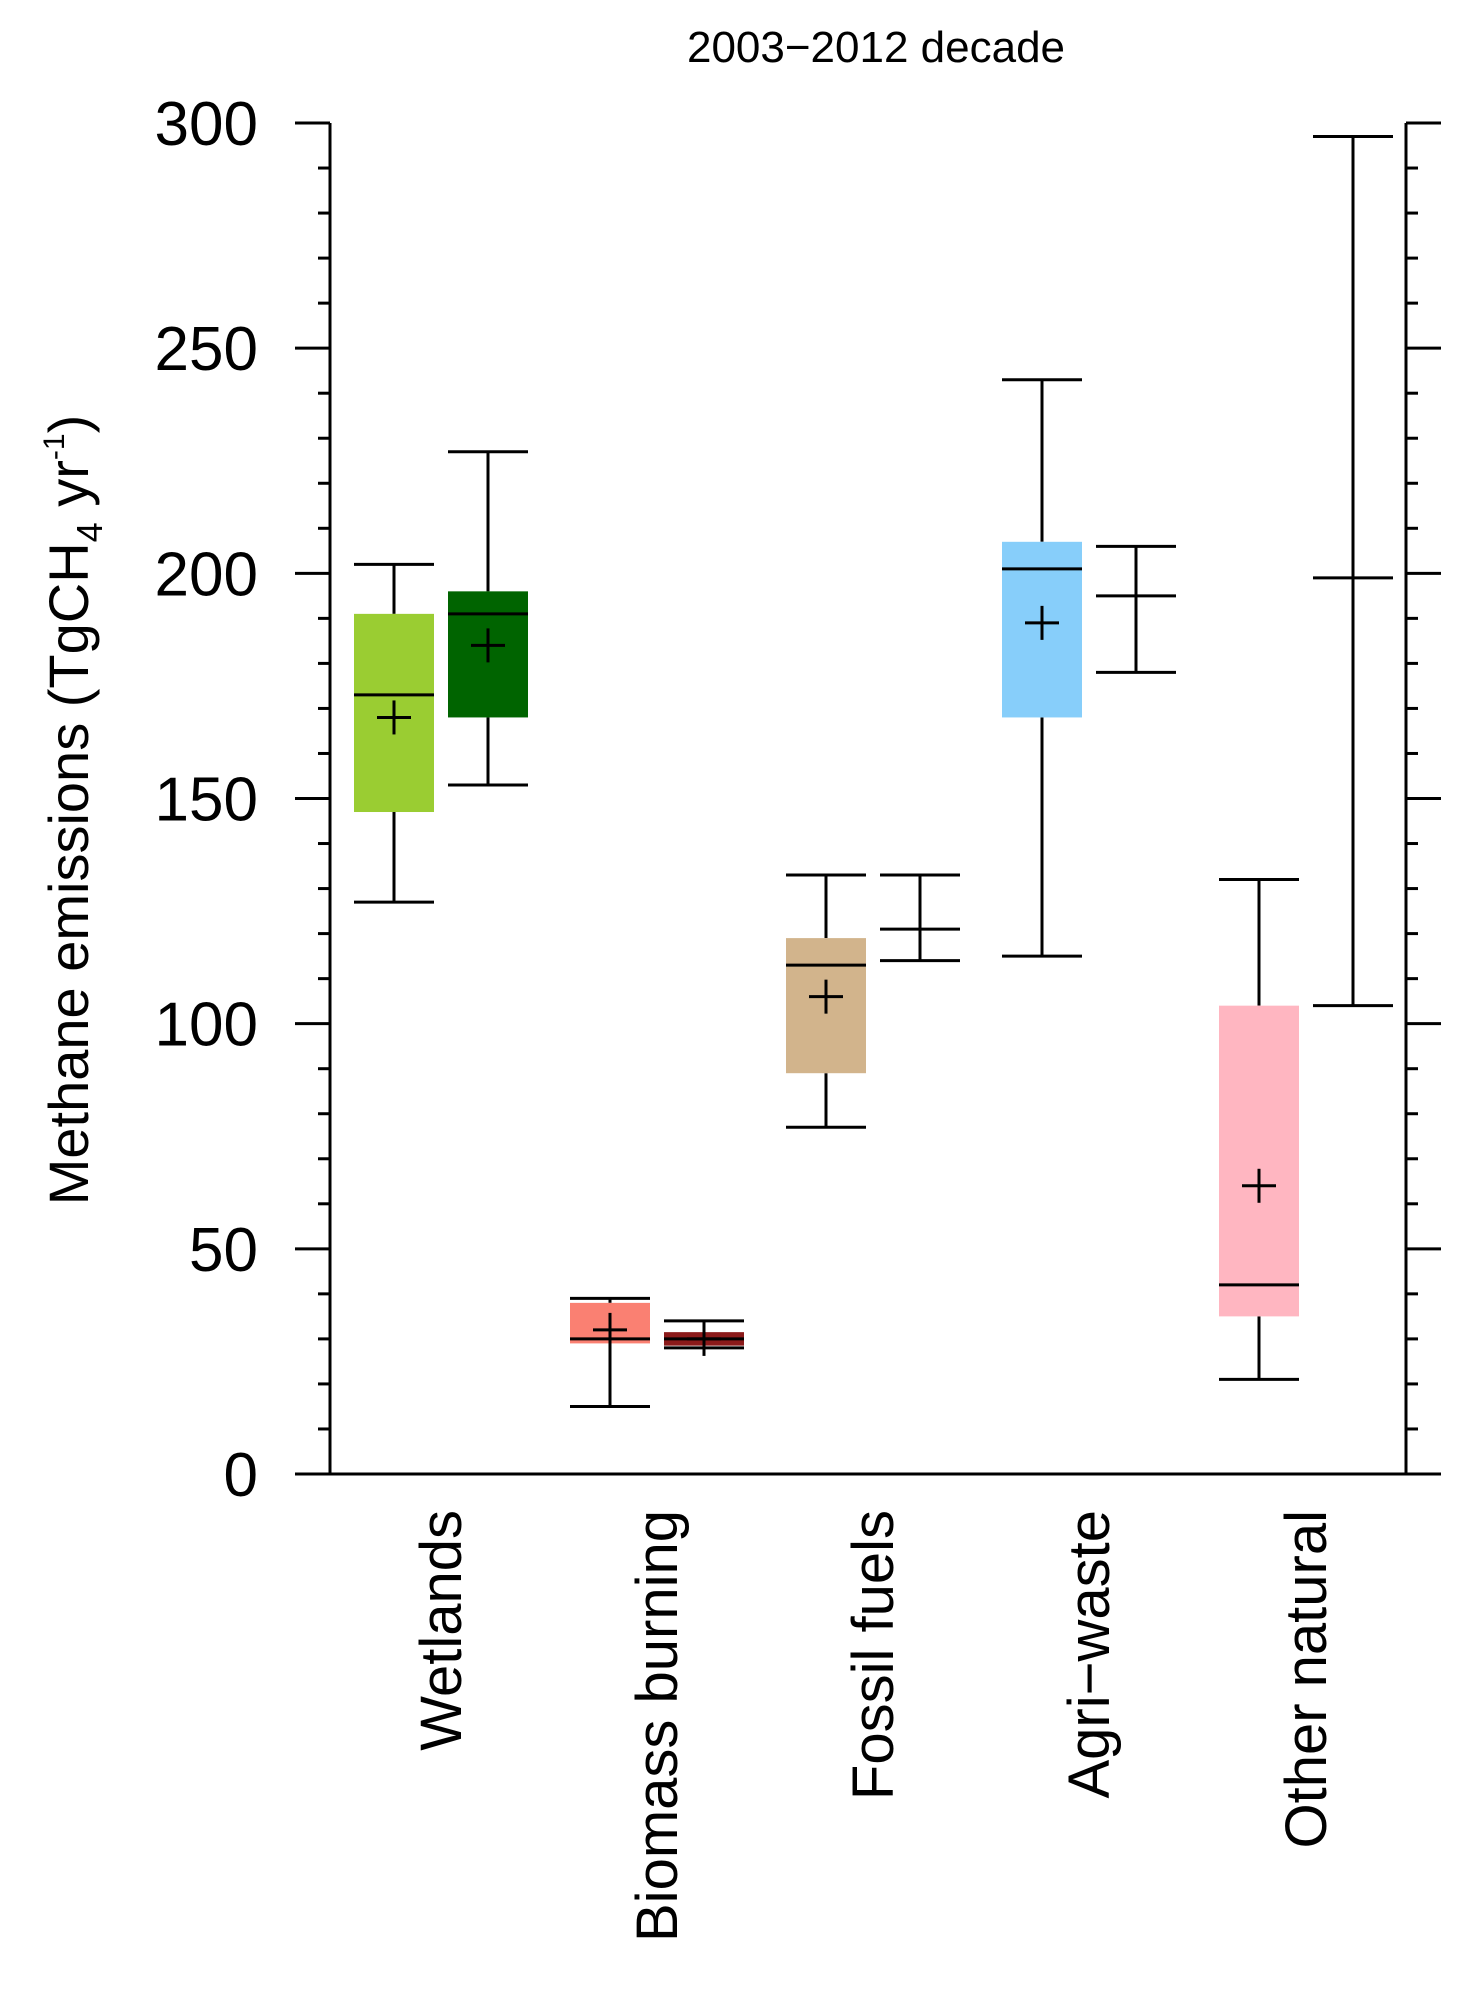  Describe the element at coordinates (223, 1250) in the screenshot. I see `y-tick-label: 50` at that location.